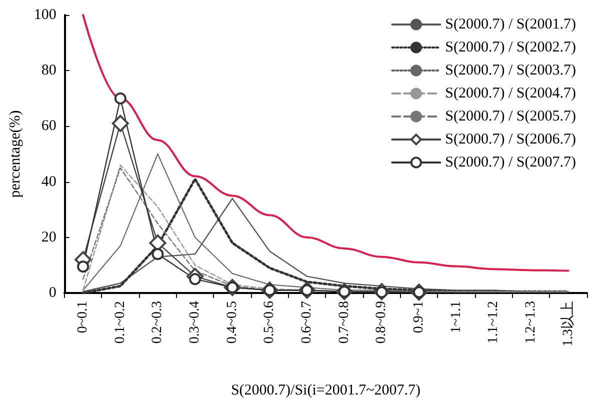 The width and height of the screenshot is (601, 405). Describe the element at coordinates (195, 322) in the screenshot. I see `x-tick-label: 0.3~0.4` at that location.